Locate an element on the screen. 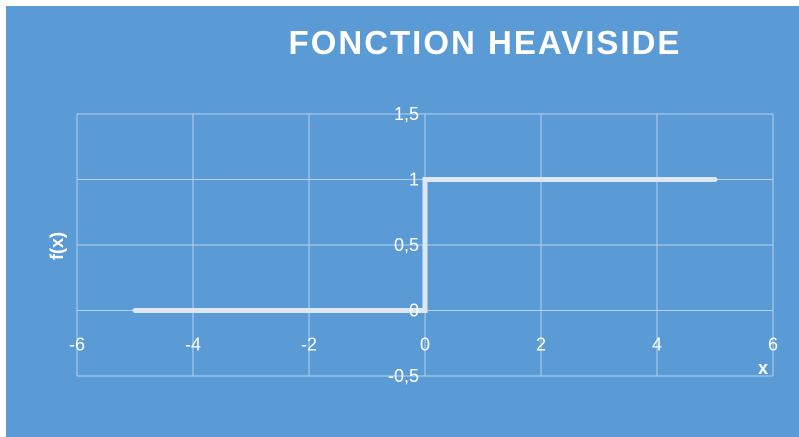  x-tick-label: -2 is located at coordinates (309, 345).